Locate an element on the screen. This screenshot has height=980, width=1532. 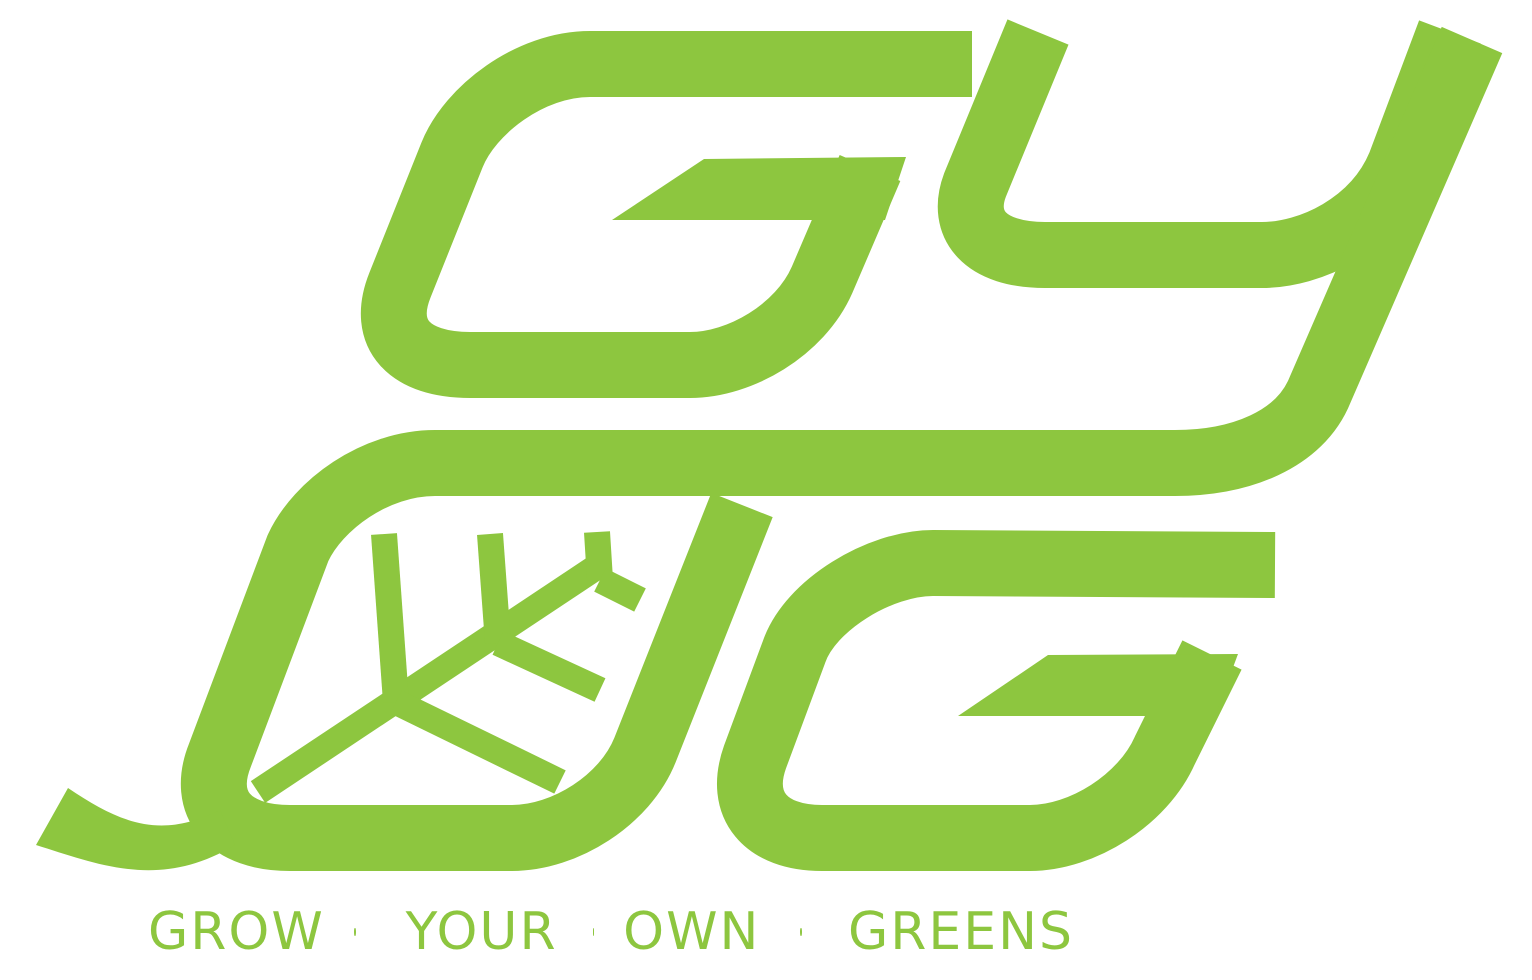
tagline-word-greens: GREENS is located at coordinates (961, 932).